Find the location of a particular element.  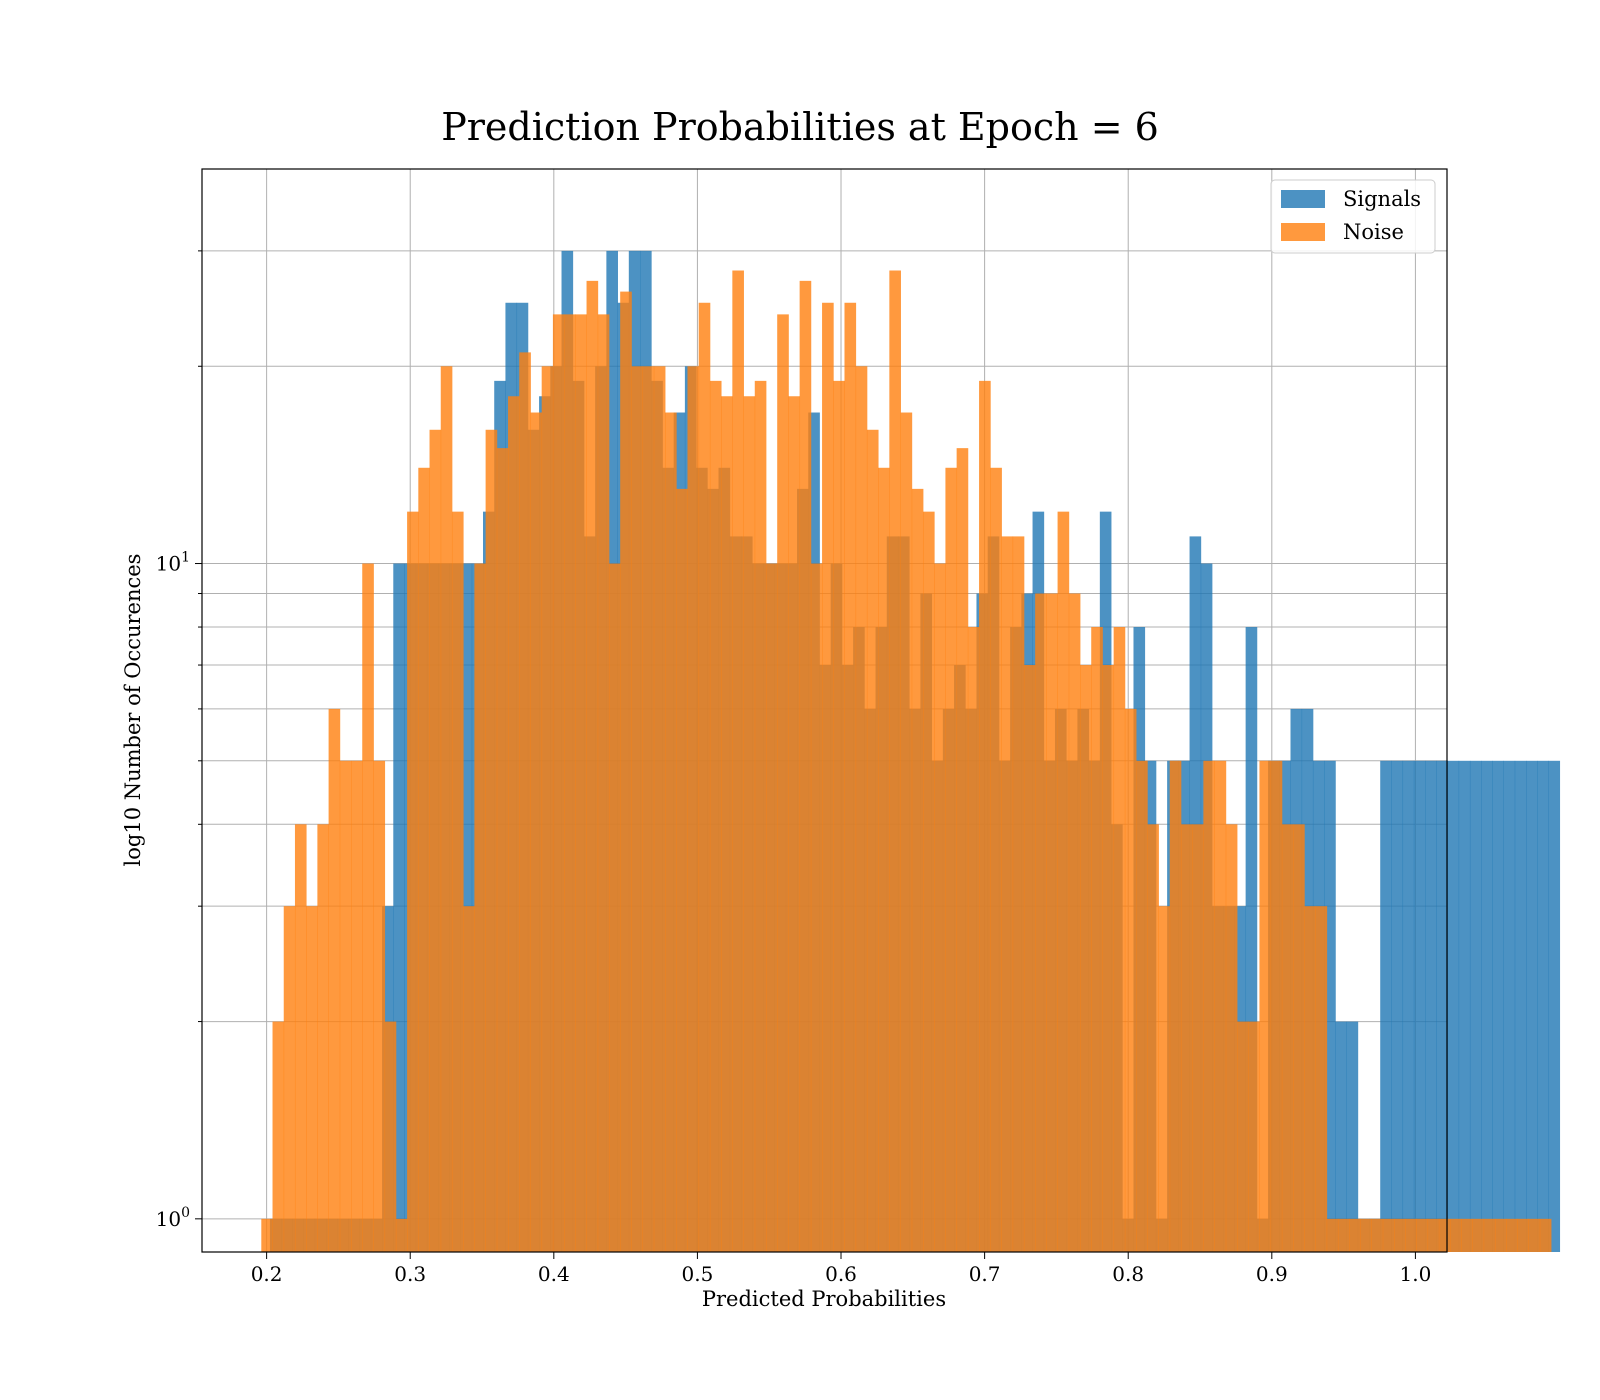

x-tick-label: 1.0 is located at coordinates (1416, 1274).